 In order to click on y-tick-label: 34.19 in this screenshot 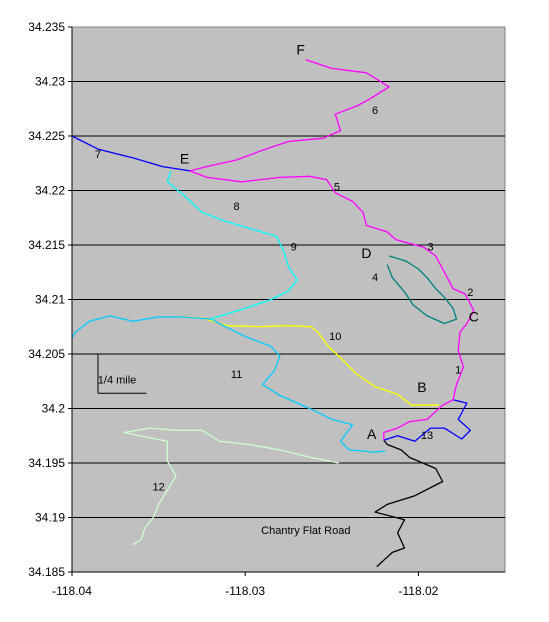, I will do `click(50, 518)`.